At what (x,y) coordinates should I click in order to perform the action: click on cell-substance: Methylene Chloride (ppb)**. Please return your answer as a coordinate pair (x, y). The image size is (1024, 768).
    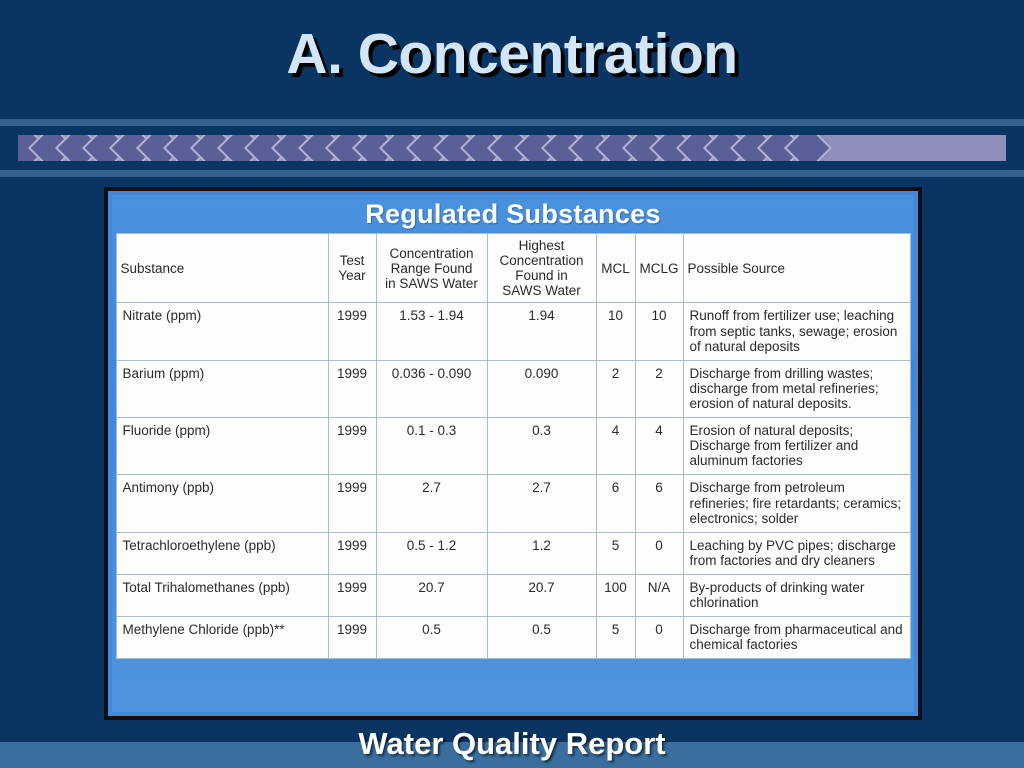
    Looking at the image, I should click on (222, 638).